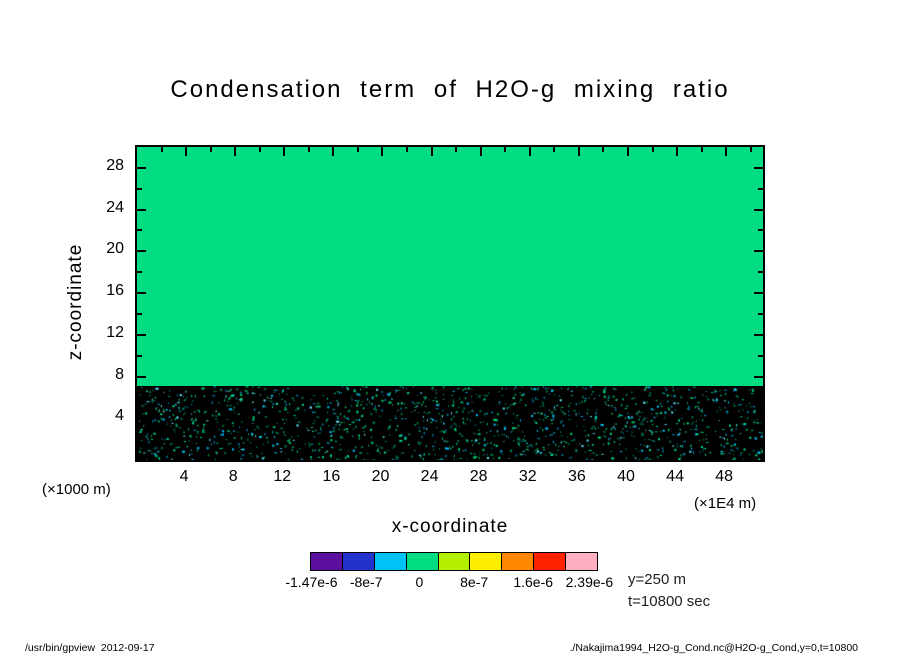 This screenshot has height=654, width=904. What do you see at coordinates (474, 582) in the screenshot?
I see `colorbar-tick-label: 8e-7` at bounding box center [474, 582].